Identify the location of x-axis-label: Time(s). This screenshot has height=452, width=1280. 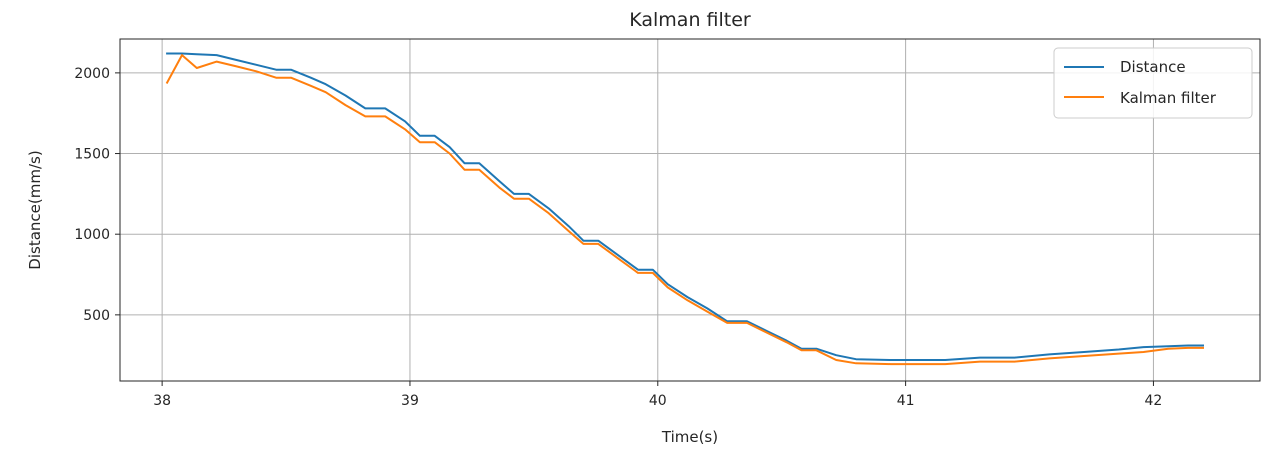
(689, 437).